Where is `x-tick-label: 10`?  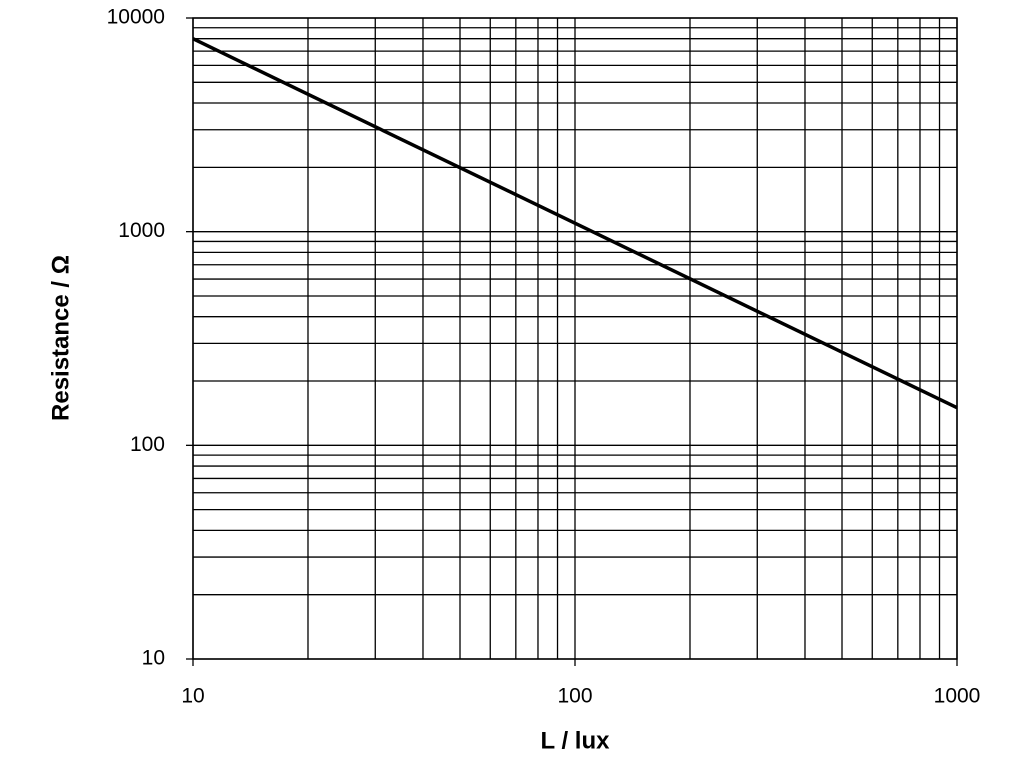
x-tick-label: 10 is located at coordinates (192, 696).